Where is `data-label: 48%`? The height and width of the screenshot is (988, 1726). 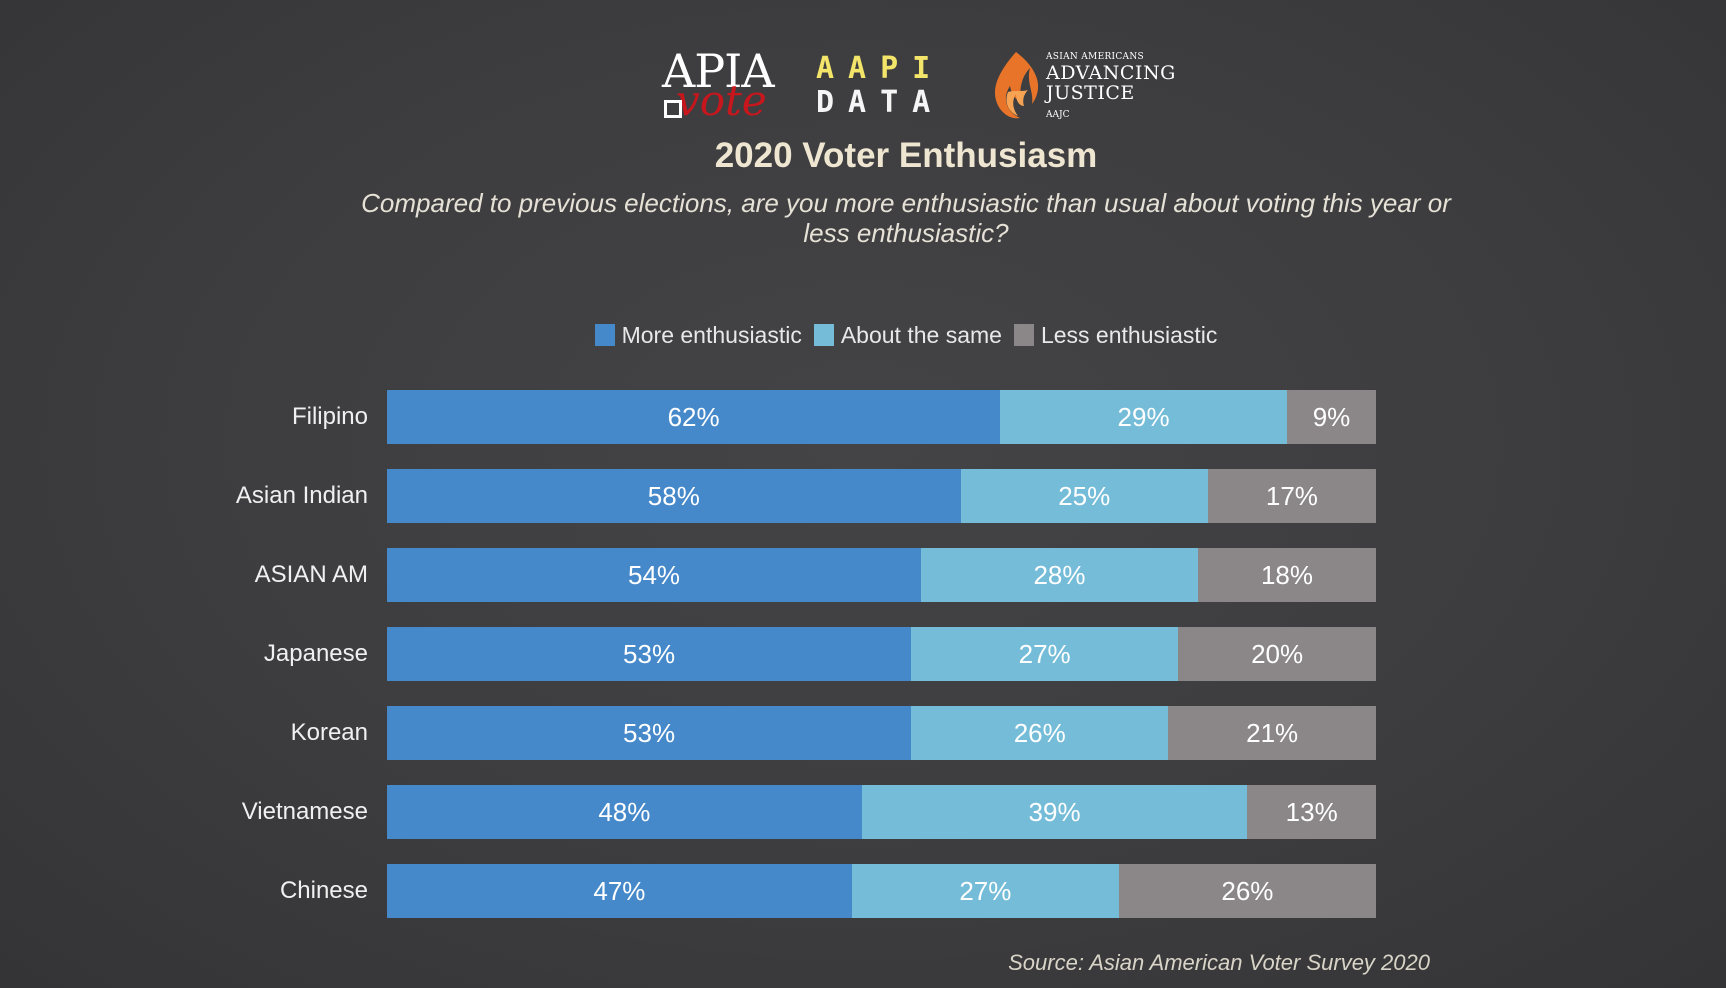 data-label: 48% is located at coordinates (624, 812).